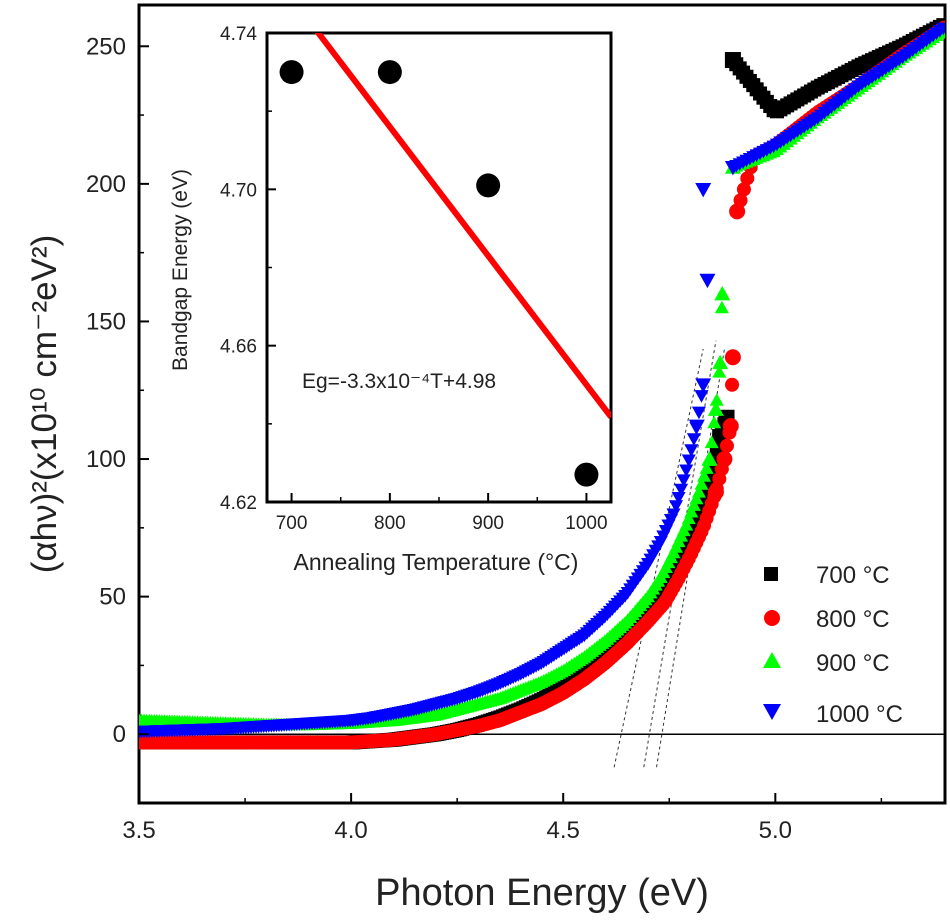 This screenshot has width=950, height=920. What do you see at coordinates (292, 523) in the screenshot?
I see `inset-x-tick-label: 700` at bounding box center [292, 523].